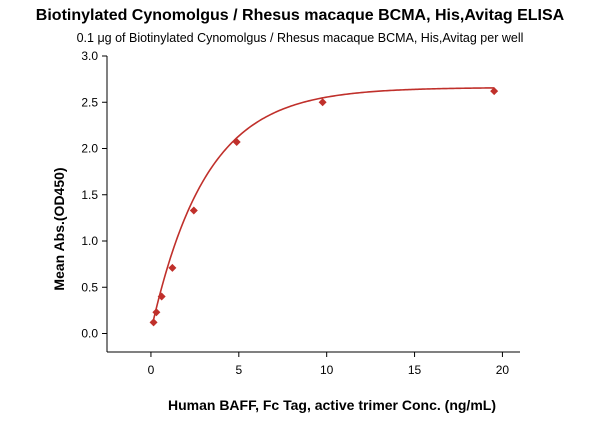 The image size is (600, 421). I want to click on y-tick-label: 0.0, so click(89, 334).